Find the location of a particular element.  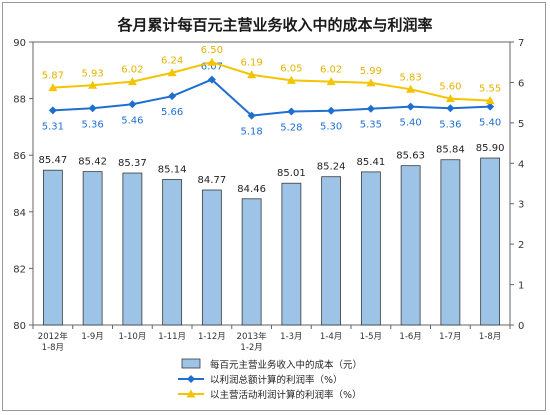

right-axis-tick-label: 6 is located at coordinates (521, 83).